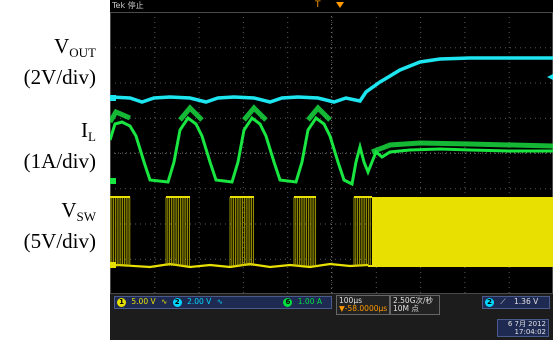  I want to click on trigger-delay: ▼-58.0000μs, so click(363, 308).